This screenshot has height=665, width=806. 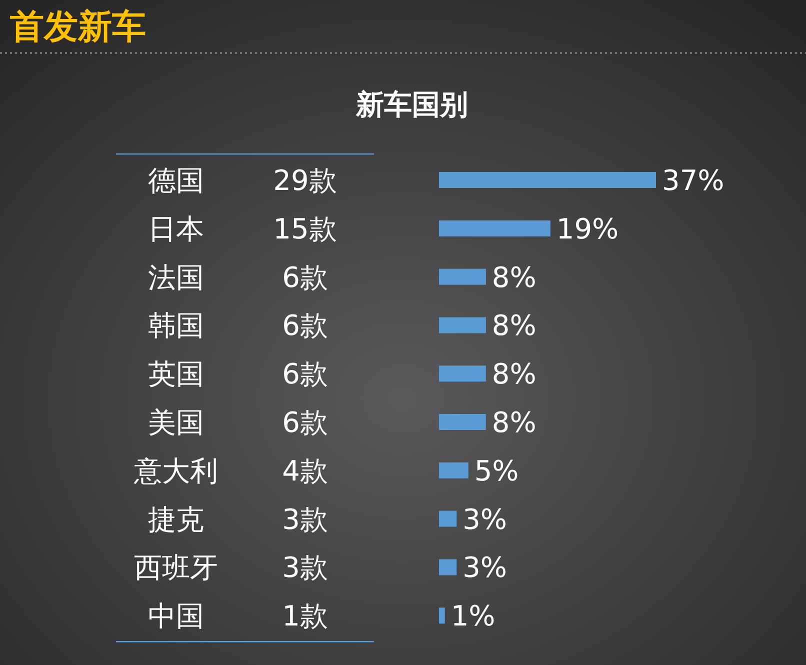 What do you see at coordinates (587, 229) in the screenshot?
I see `data-label: 19%` at bounding box center [587, 229].